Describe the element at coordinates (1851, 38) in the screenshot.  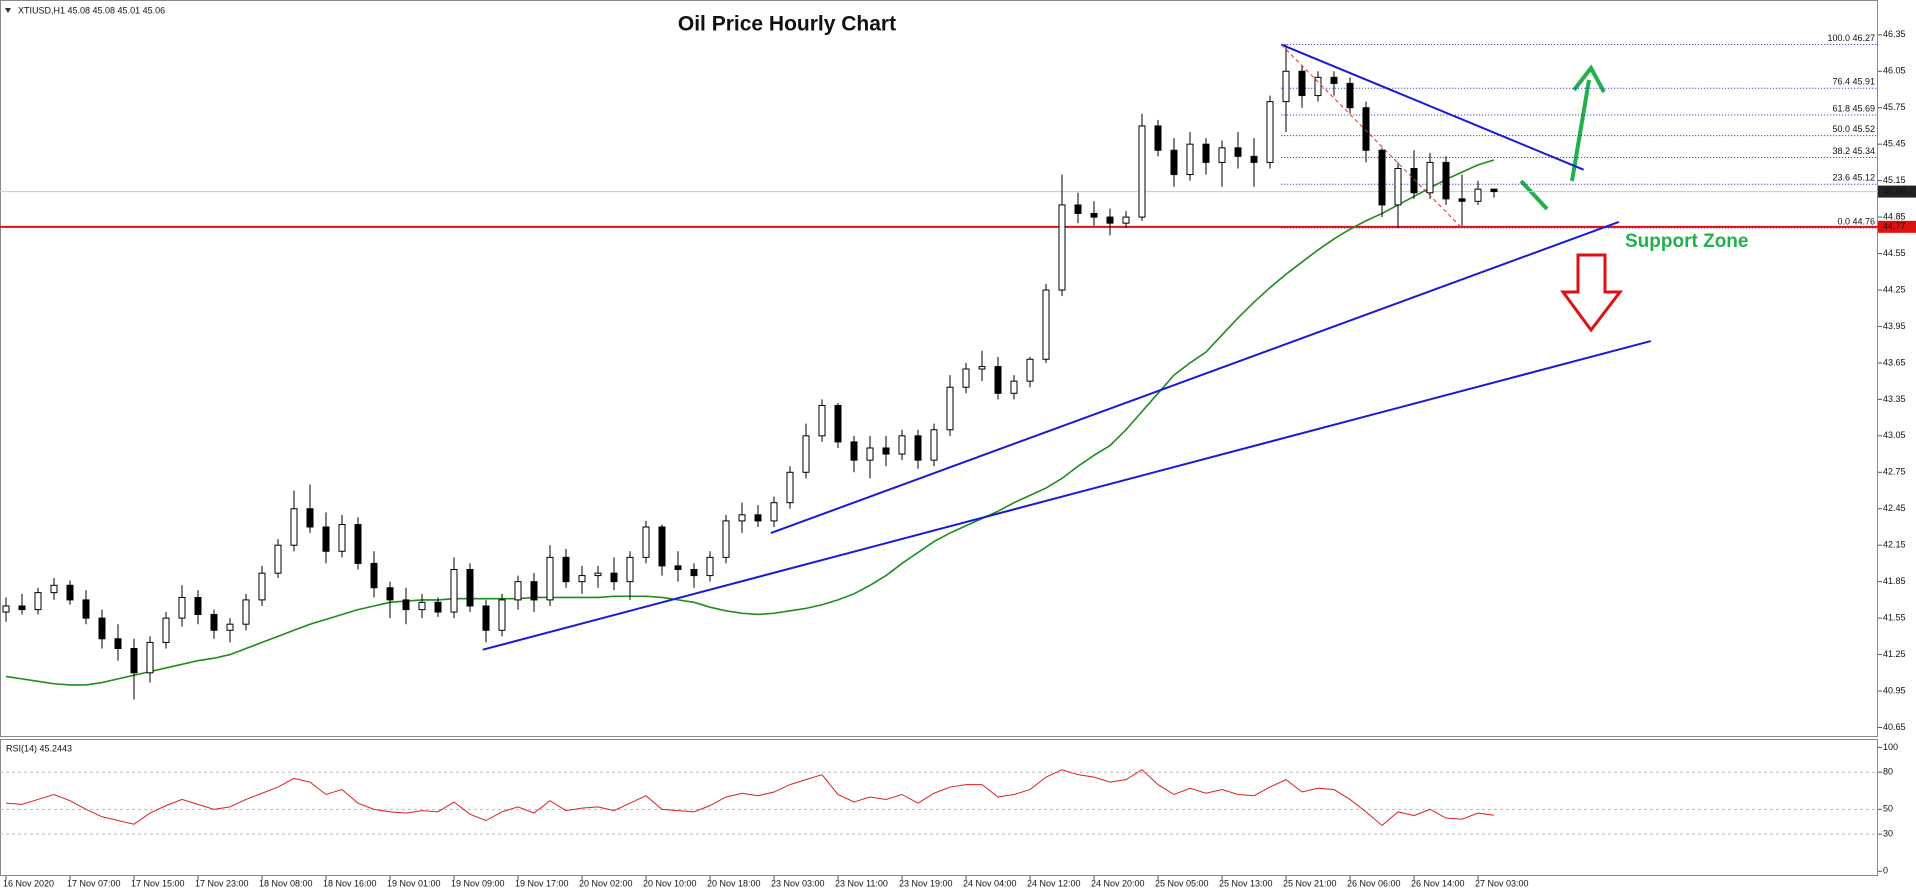
I see `fib-label: 100.0 46.27` at that location.